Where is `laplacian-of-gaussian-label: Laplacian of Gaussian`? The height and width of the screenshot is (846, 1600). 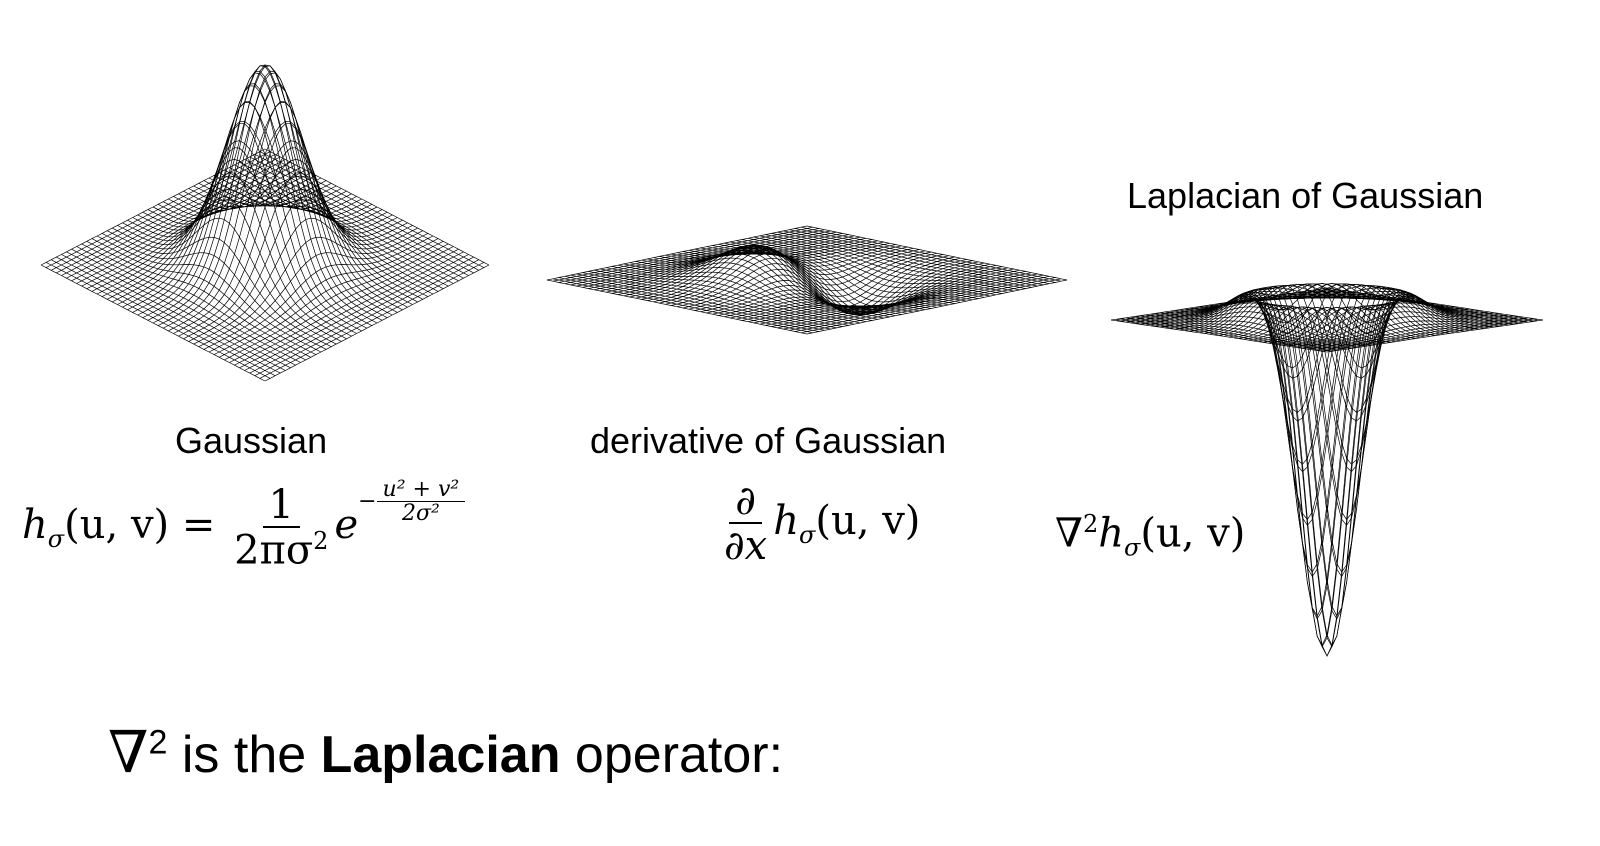 laplacian-of-gaussian-label: Laplacian of Gaussian is located at coordinates (1305, 195).